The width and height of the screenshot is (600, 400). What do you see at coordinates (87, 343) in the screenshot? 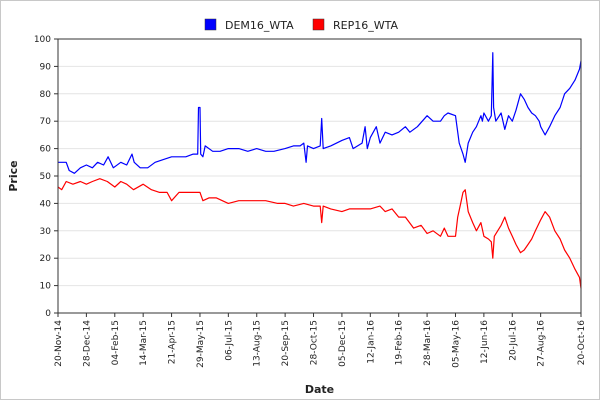
I see `x-tick-label: 28-Dec-14` at bounding box center [87, 343].